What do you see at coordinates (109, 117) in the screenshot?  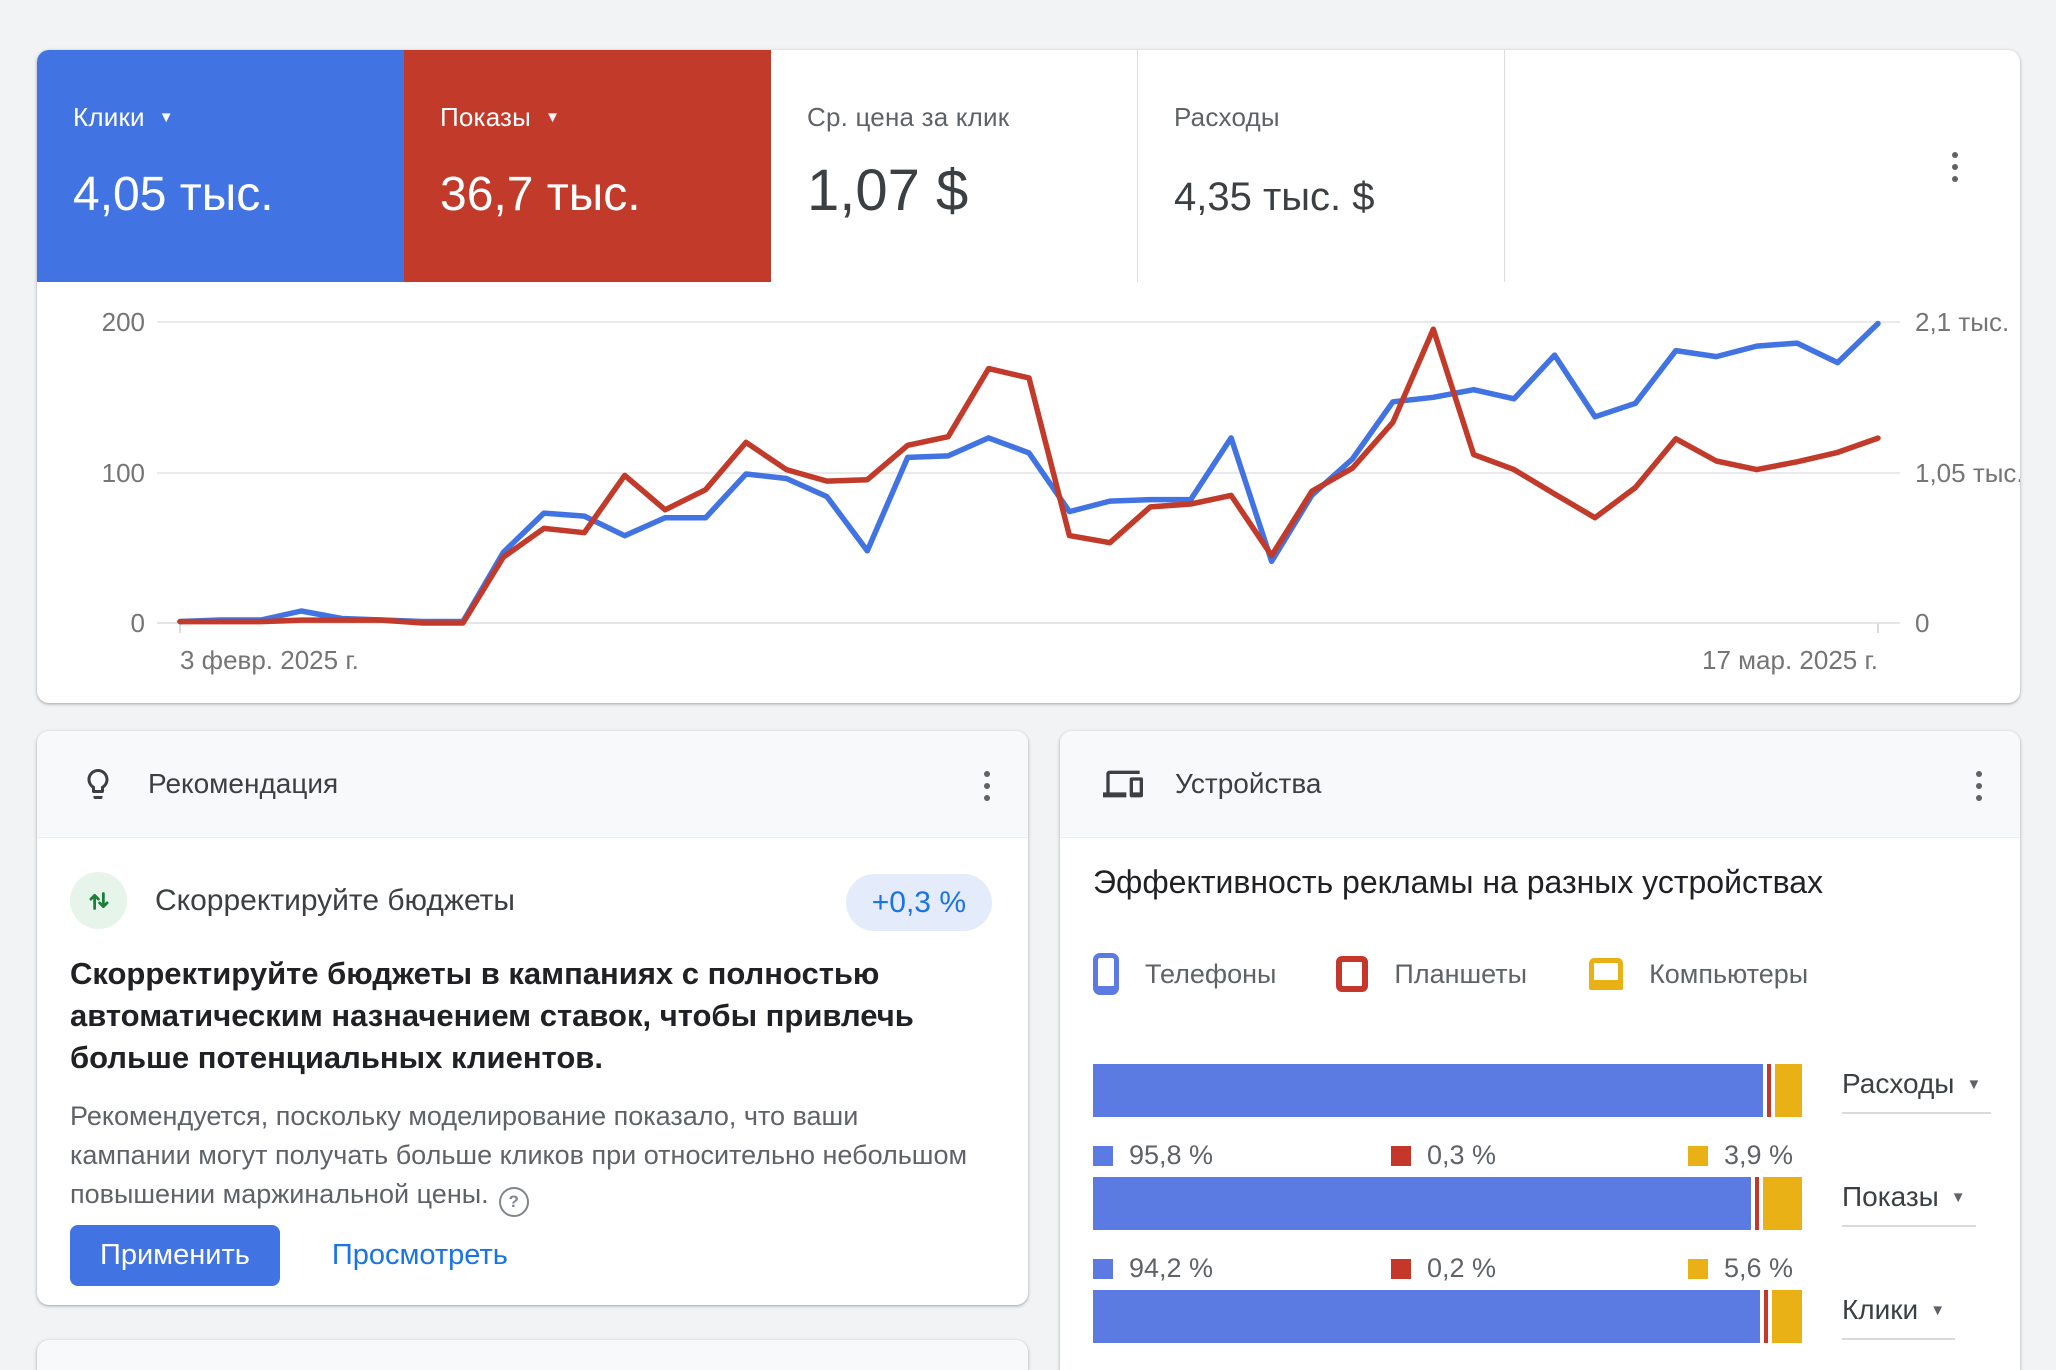 I see `scorecard-clicks-label: Клики` at bounding box center [109, 117].